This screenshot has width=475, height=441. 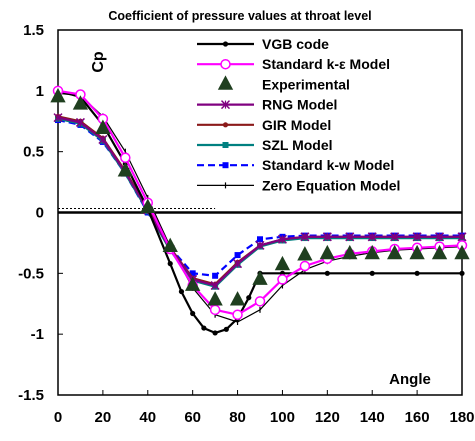 I want to click on y-axis-label: Cp, so click(x=98, y=62).